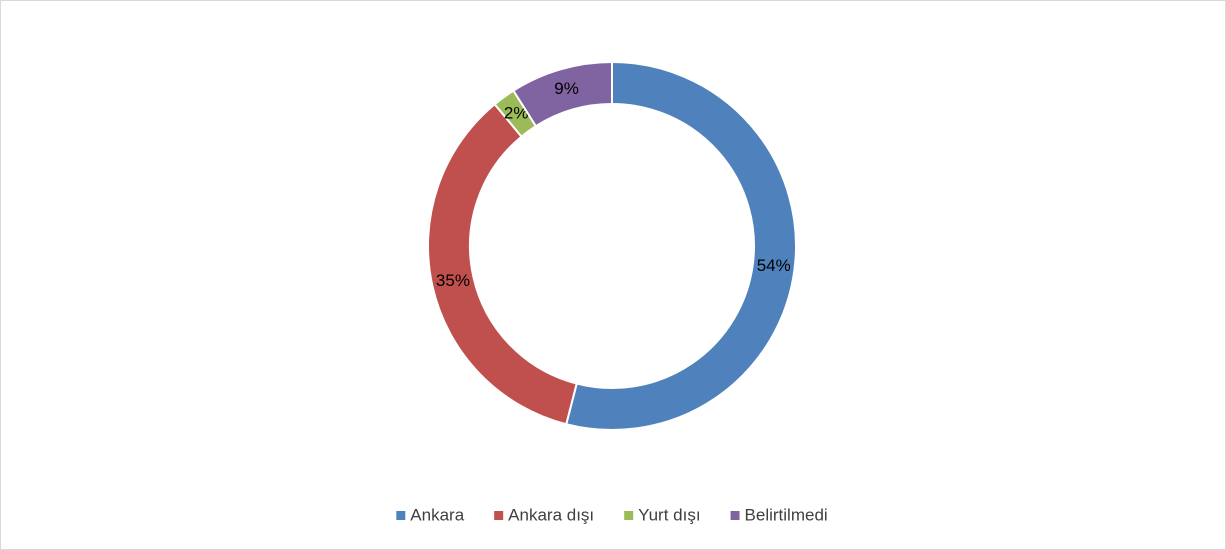 The image size is (1226, 550). What do you see at coordinates (669, 514) in the screenshot?
I see `legend-label: Yurt dışı` at bounding box center [669, 514].